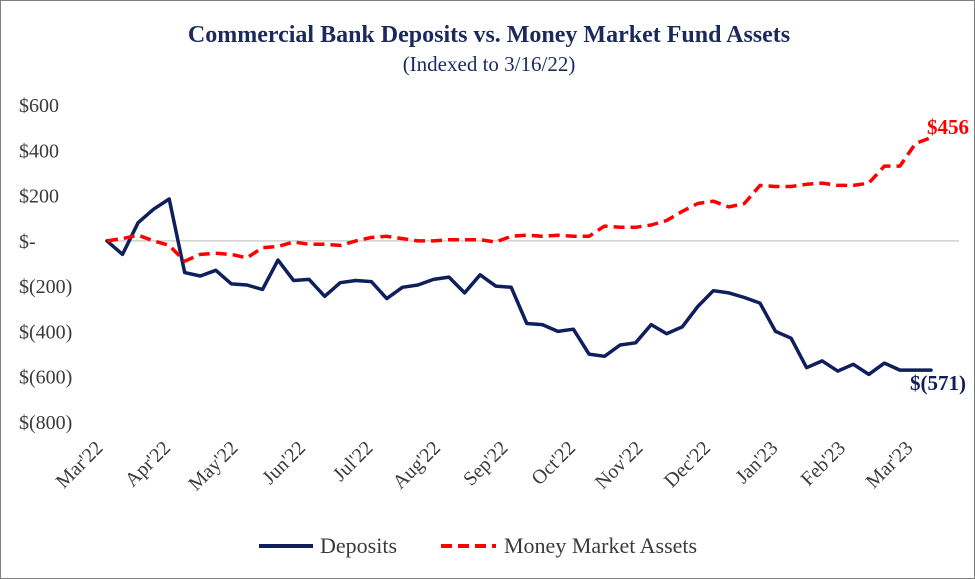 Image resolution: width=975 pixels, height=579 pixels. I want to click on x-tick-label: Mar'23, so click(890, 465).